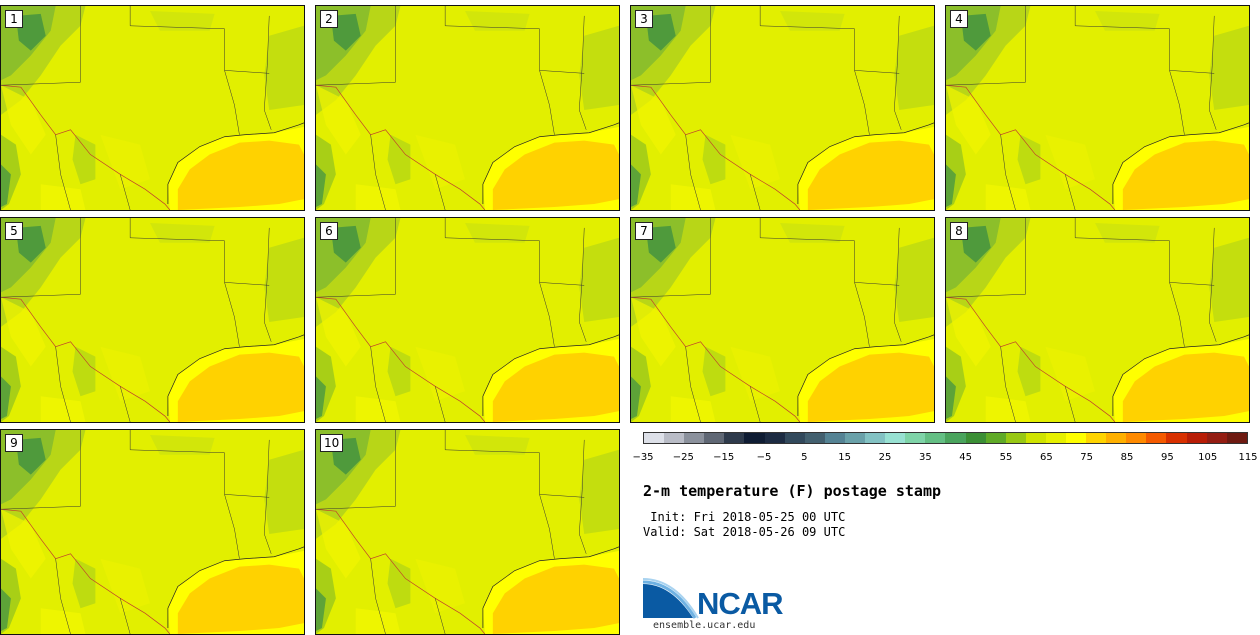 This screenshot has width=1260, height=635. What do you see at coordinates (467, 532) in the screenshot?
I see `postage-stamp-map: 10` at bounding box center [467, 532].